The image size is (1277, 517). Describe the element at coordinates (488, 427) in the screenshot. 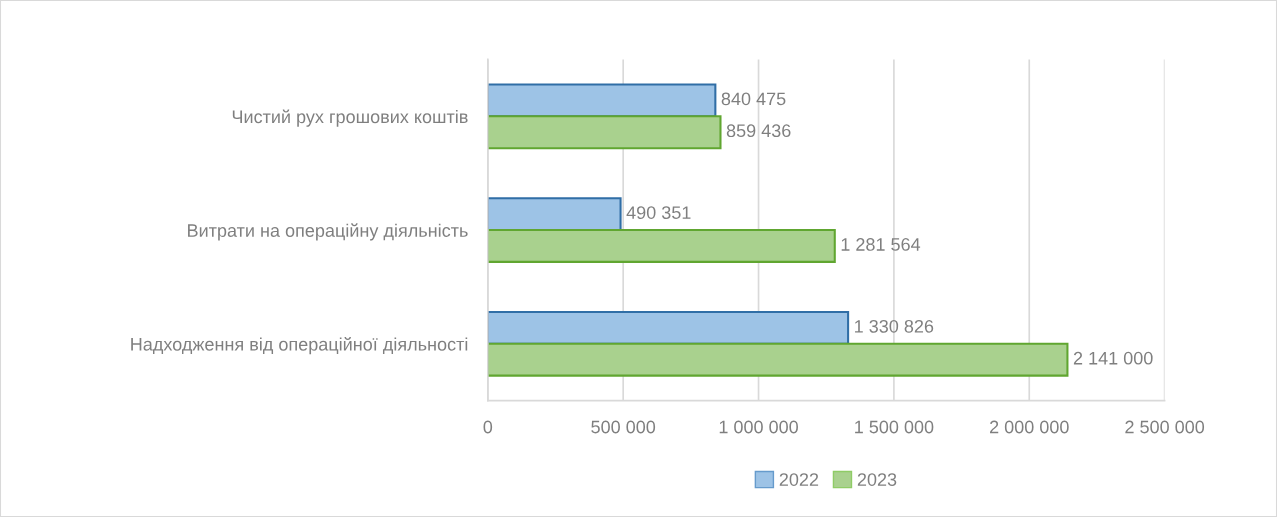

I see `x-tick-label: 0` at that location.